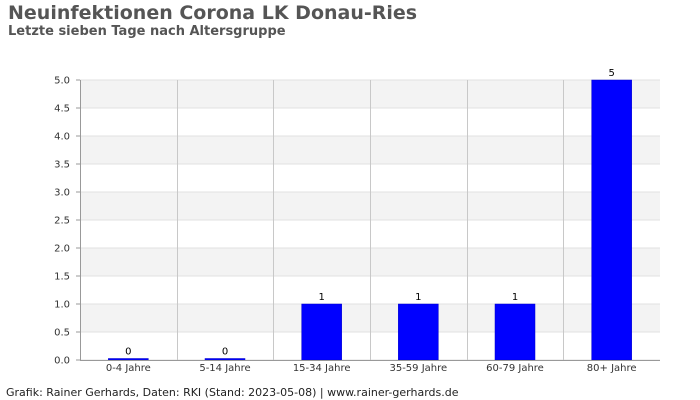 This screenshot has width=700, height=400. What do you see at coordinates (147, 31) in the screenshot?
I see `chart-subtitle: Letzte sieben Tage nach Altersgruppe` at bounding box center [147, 31].